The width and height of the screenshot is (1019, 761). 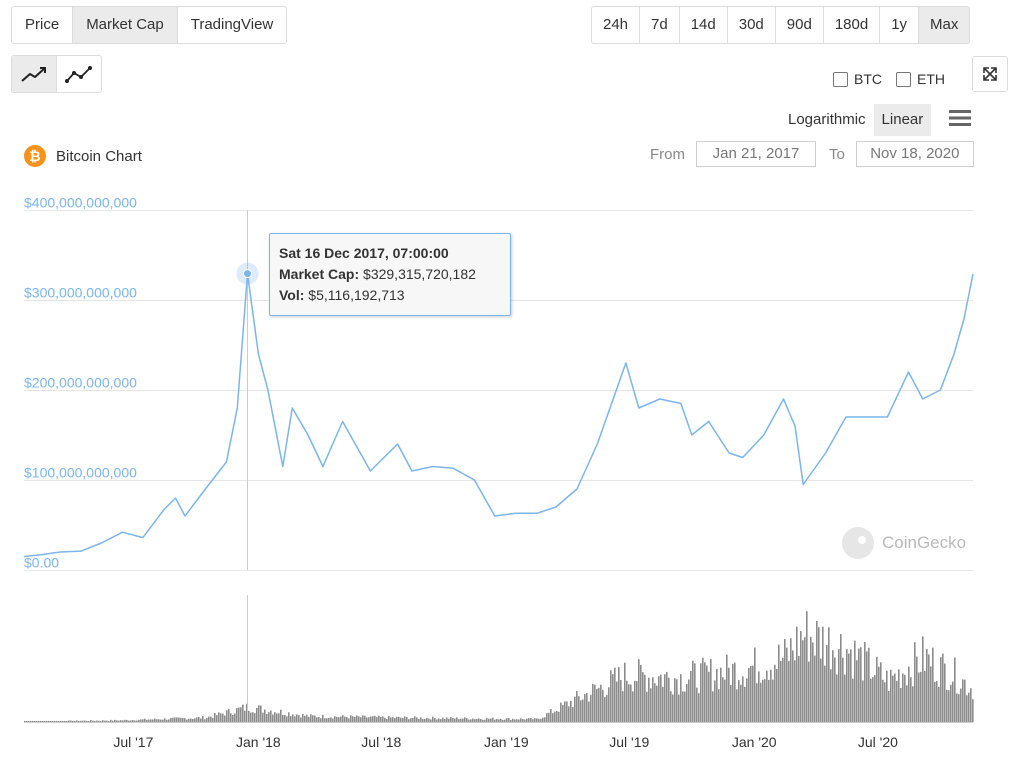 I want to click on range-180d: 180d, so click(x=852, y=25).